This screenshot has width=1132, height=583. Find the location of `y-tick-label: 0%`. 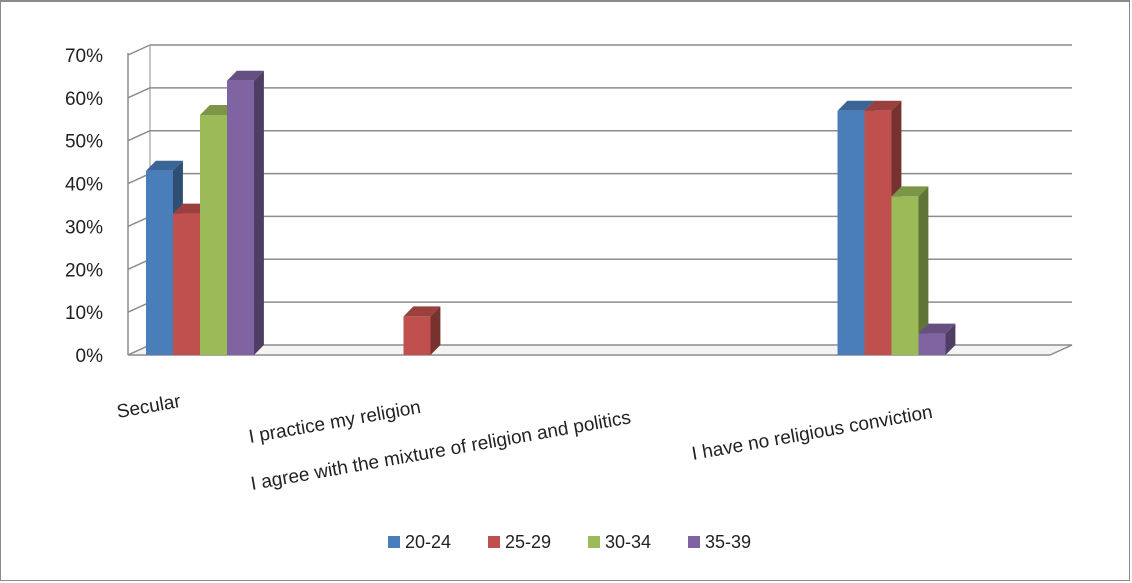

y-tick-label: 0% is located at coordinates (90, 356).